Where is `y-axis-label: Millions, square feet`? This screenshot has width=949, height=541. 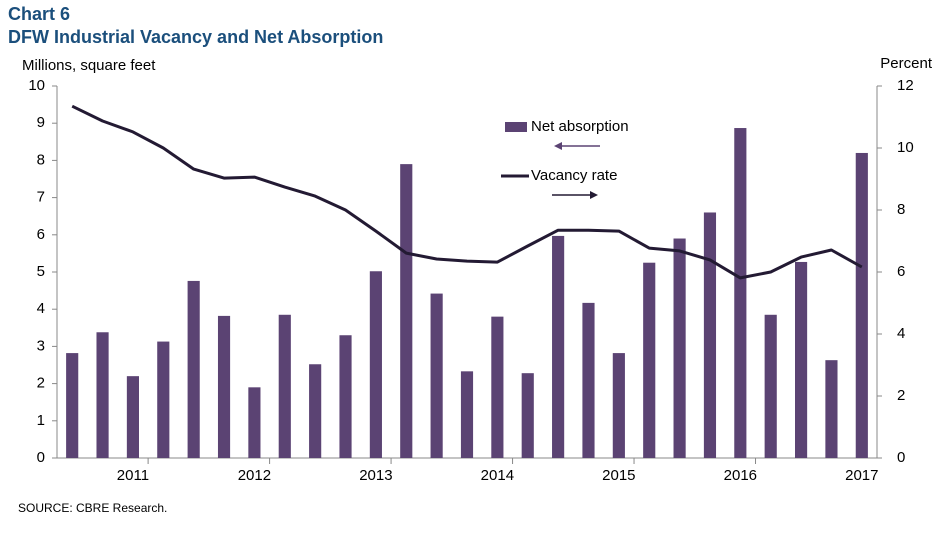 y-axis-label: Millions, square feet is located at coordinates (89, 65).